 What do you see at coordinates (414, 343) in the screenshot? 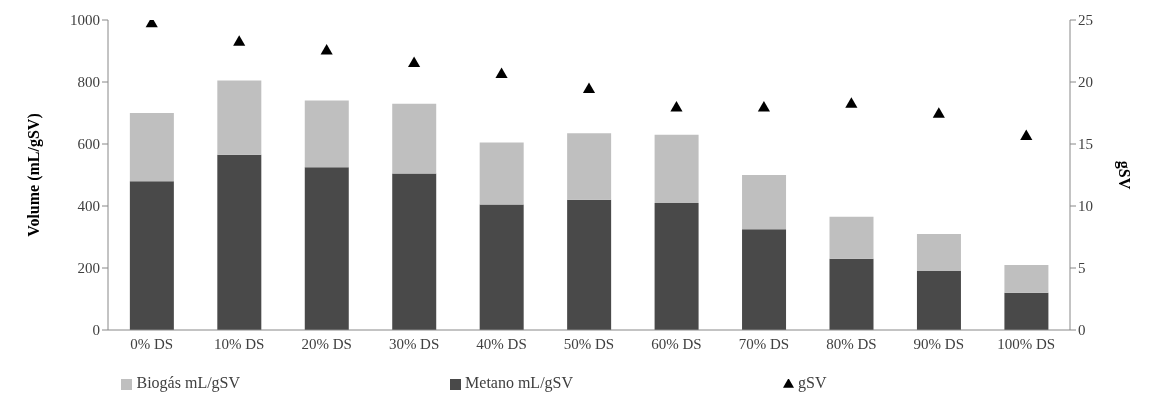
I see `x-tick-label: 30% DS` at bounding box center [414, 343].